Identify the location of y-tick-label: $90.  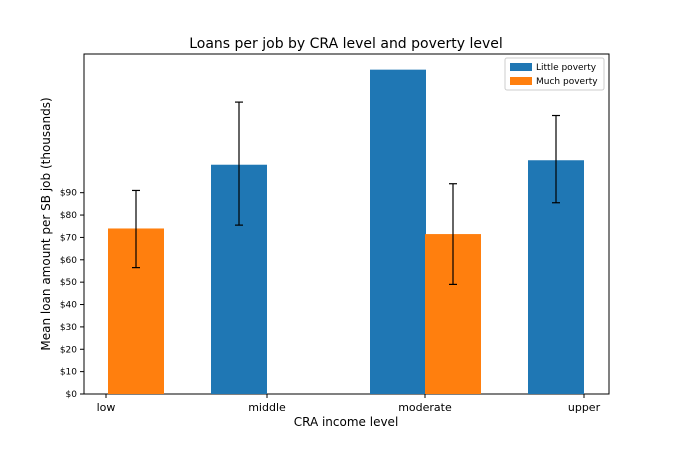
(68, 194).